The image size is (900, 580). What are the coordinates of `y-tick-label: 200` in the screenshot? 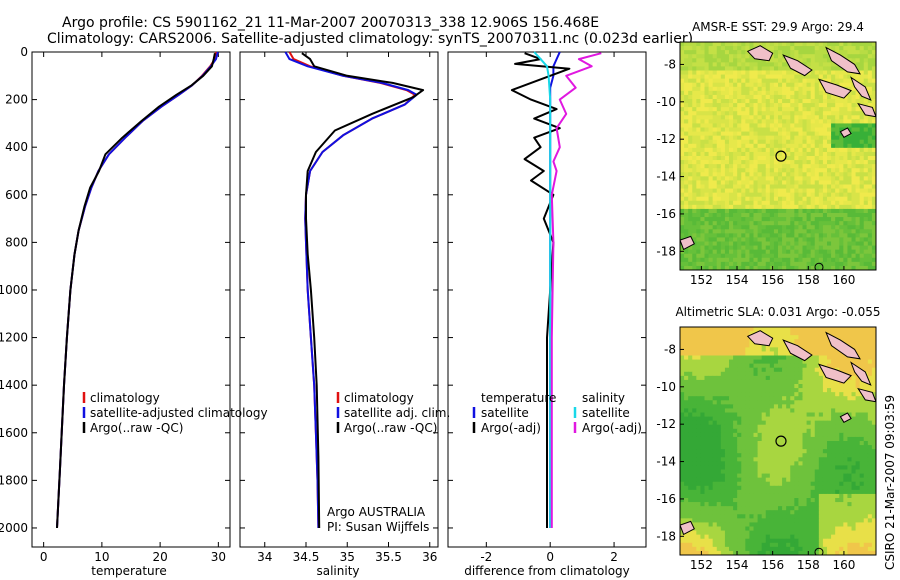 It's located at (16, 100).